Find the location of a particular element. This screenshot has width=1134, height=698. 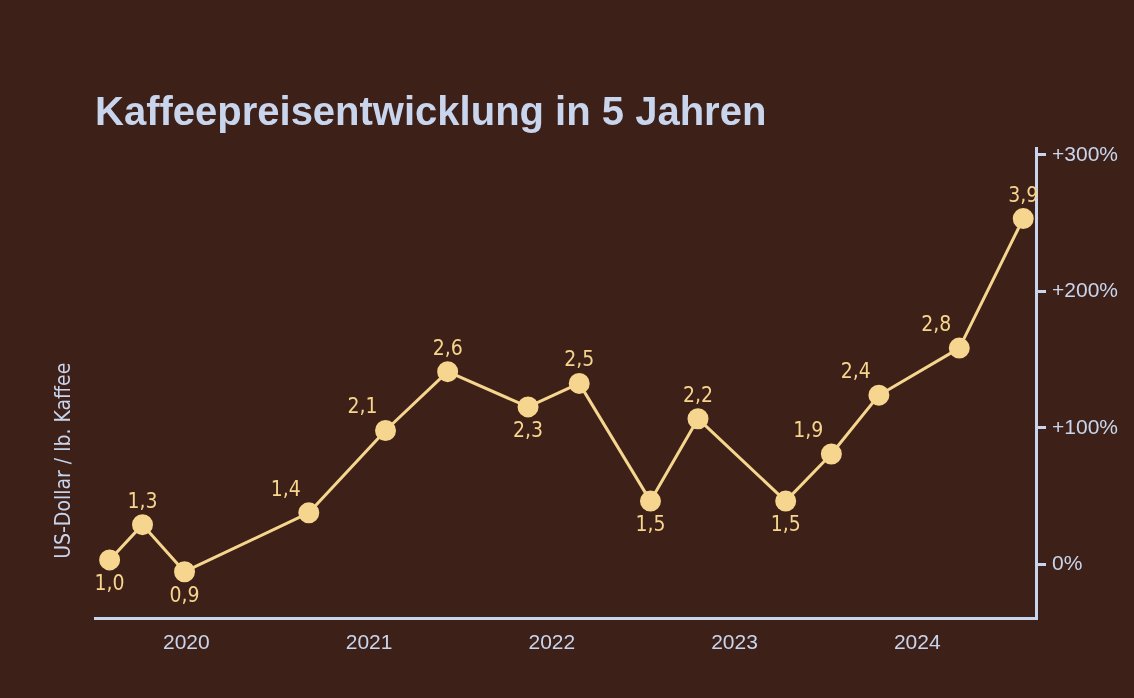

data-label: 2,8 is located at coordinates (936, 324).